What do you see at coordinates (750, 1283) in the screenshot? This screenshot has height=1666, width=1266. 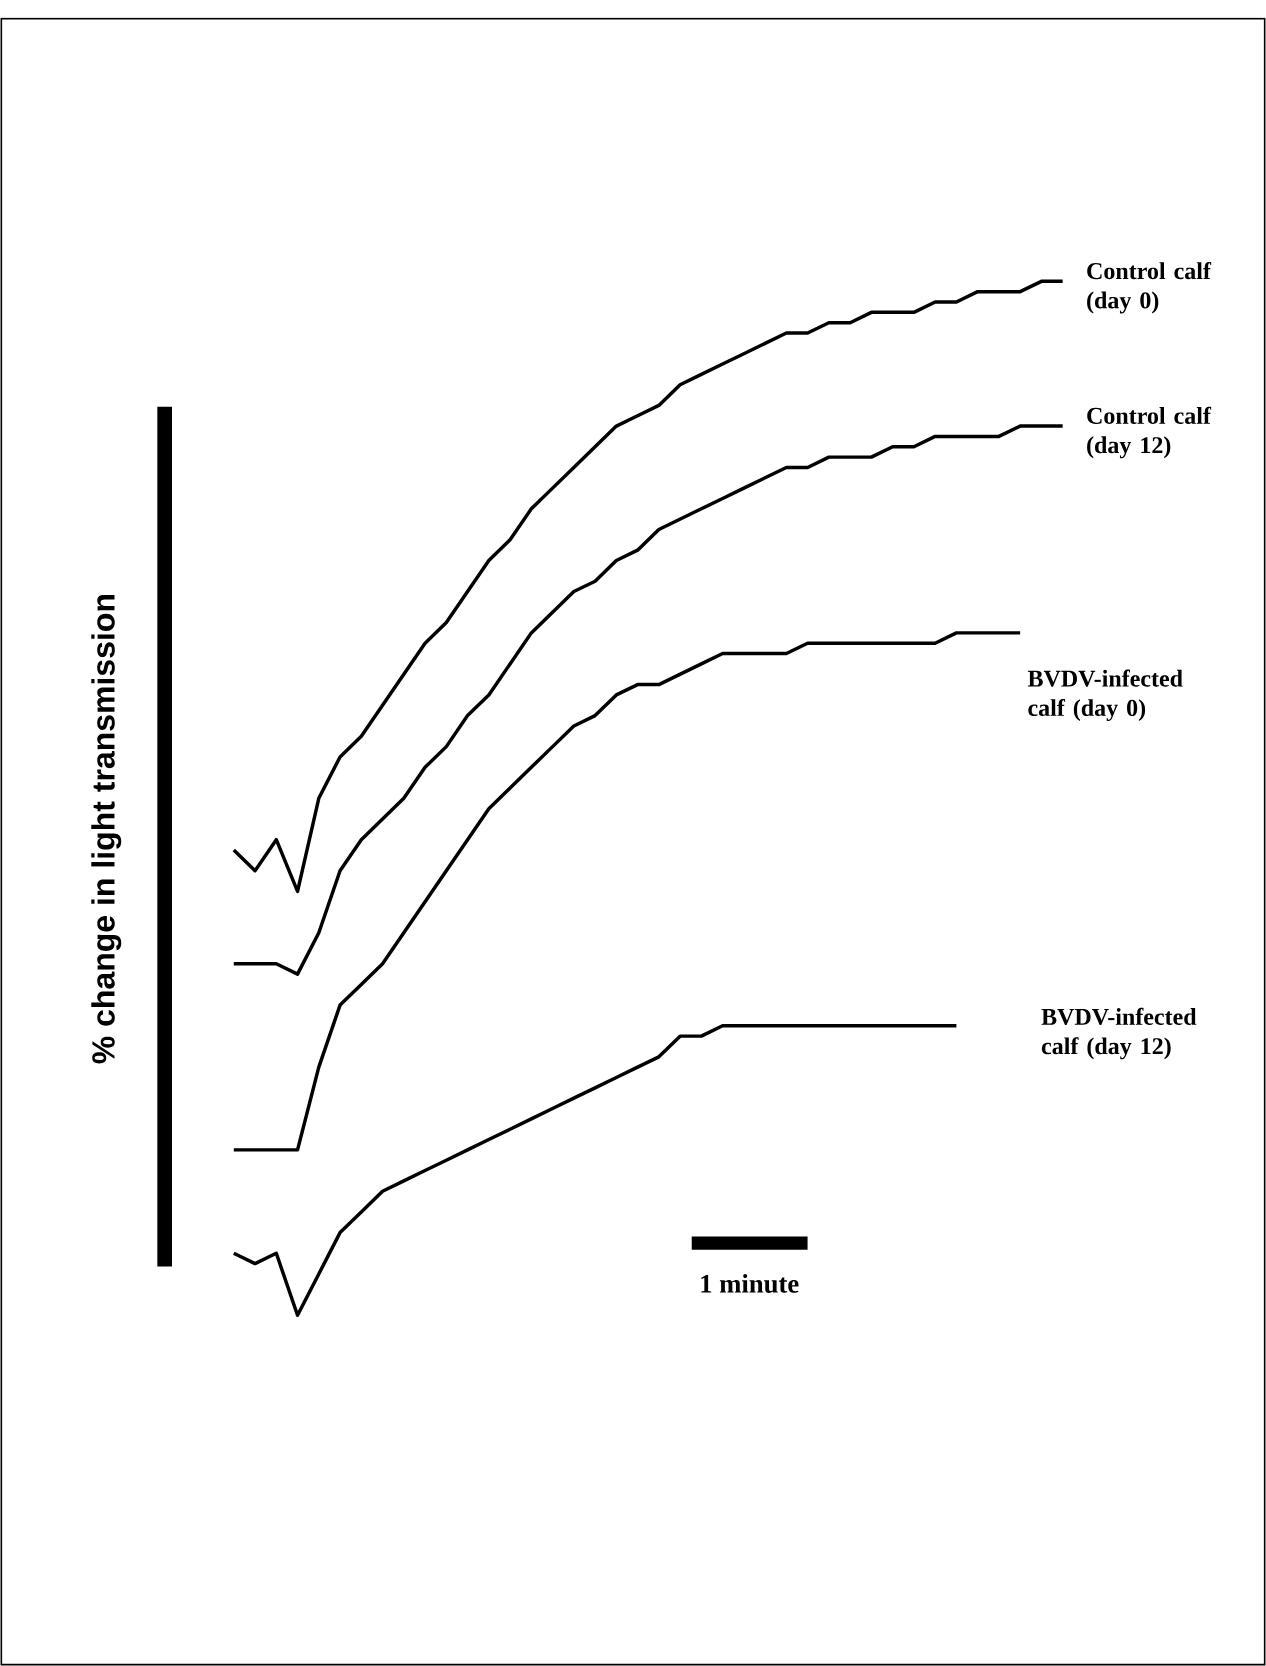 I see `annotation: 1 minute` at bounding box center [750, 1283].